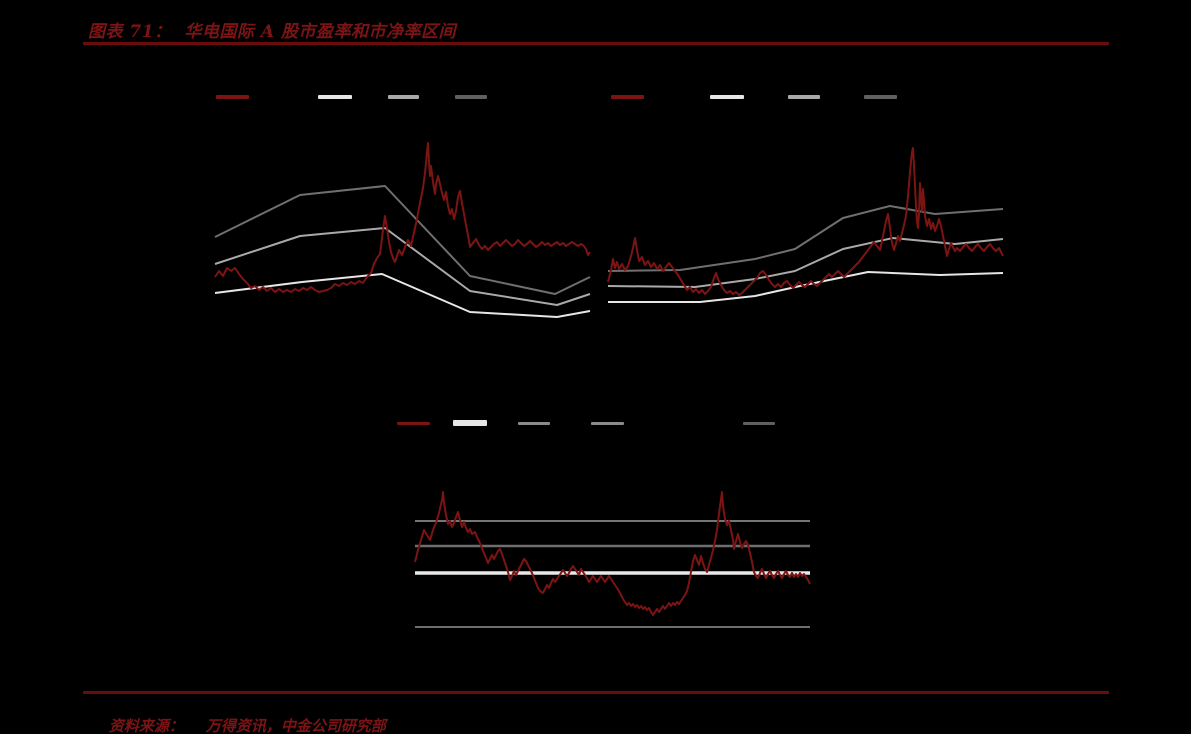 This screenshot has width=1191, height=734. I want to click on pe-band-chart-upper-band, so click(402, 240).